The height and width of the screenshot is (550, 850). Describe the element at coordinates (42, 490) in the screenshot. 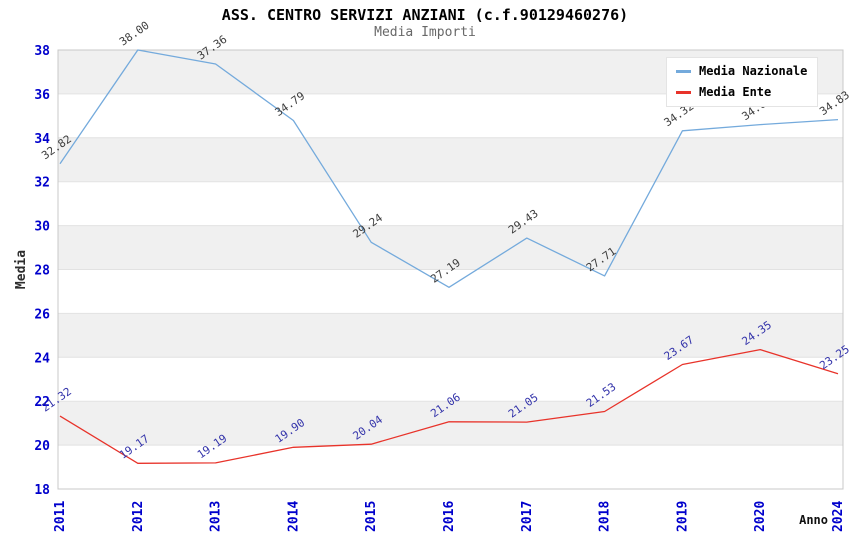

I see `y-tick-label: 18` at that location.